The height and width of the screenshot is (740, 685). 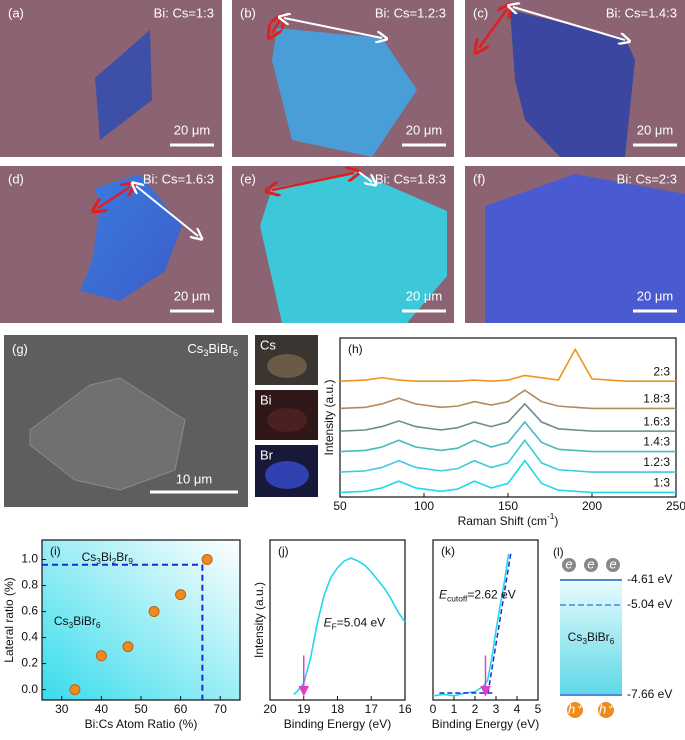 I want to click on y-tick-label: 0.4, so click(x=29, y=637).